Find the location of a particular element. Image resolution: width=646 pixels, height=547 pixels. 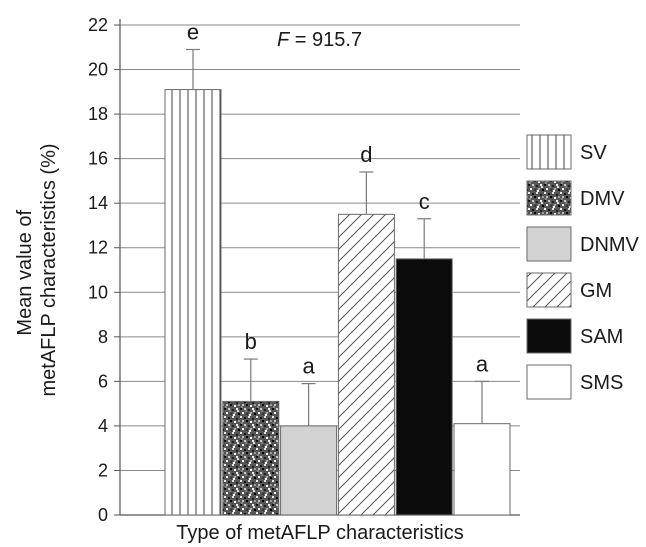

legend-label-sv: SV is located at coordinates (593, 153).